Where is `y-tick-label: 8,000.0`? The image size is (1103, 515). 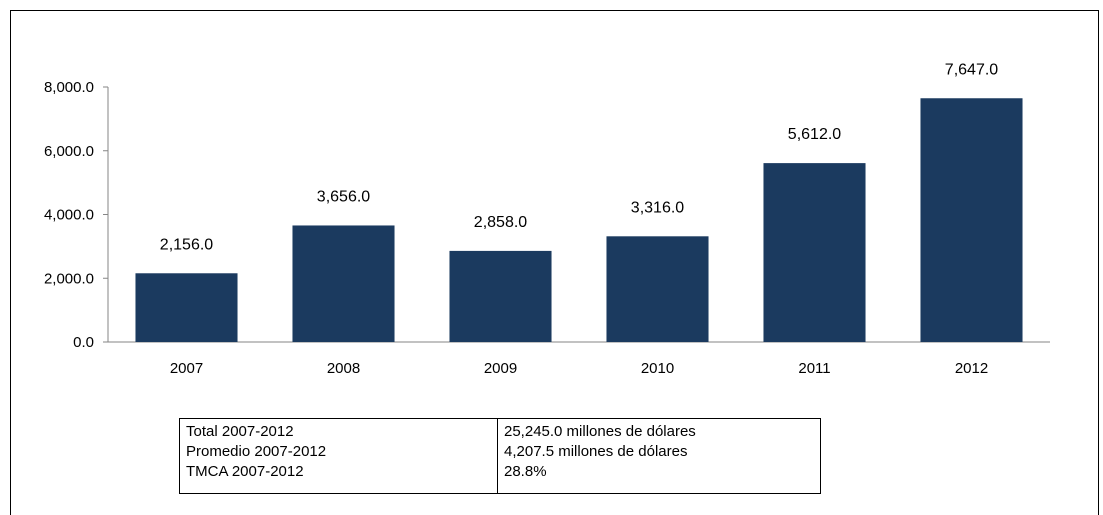 y-tick-label: 8,000.0 is located at coordinates (69, 87).